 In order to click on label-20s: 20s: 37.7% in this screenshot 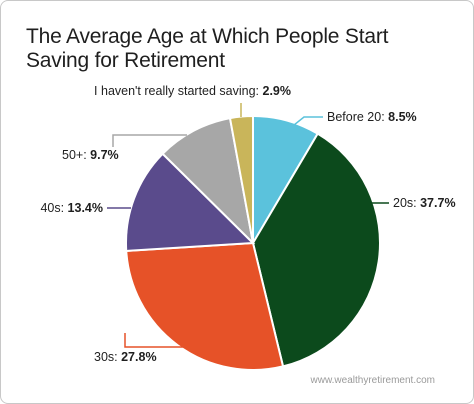, I will do `click(424, 203)`.